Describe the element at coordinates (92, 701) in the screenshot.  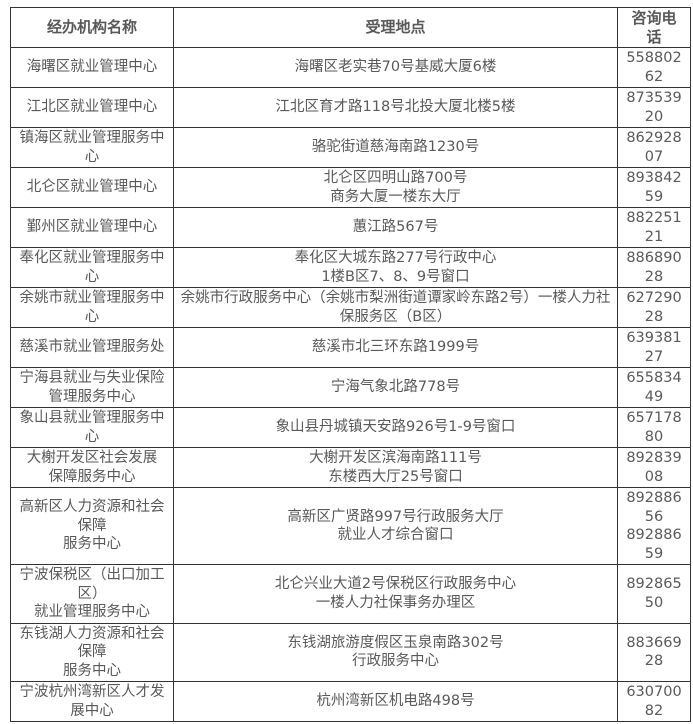
I see `agency-name-cell: 宁波杭州湾新区人才发 展中心` at that location.